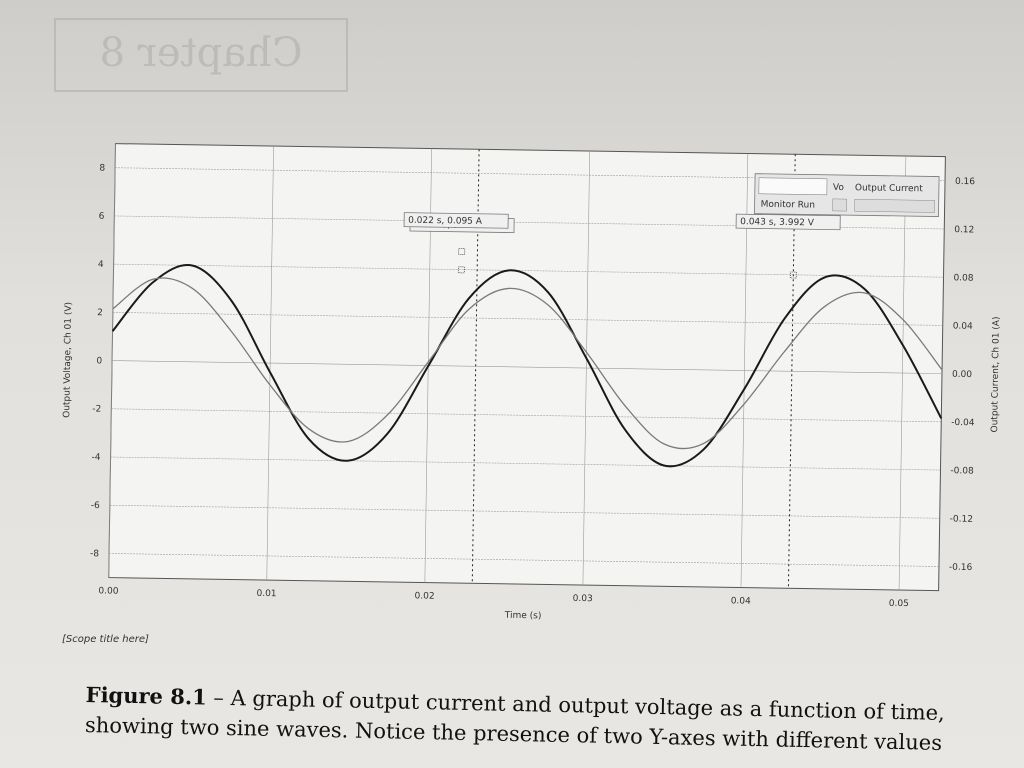  I want to click on y-right-tick-label: -0.12, so click(961, 519).